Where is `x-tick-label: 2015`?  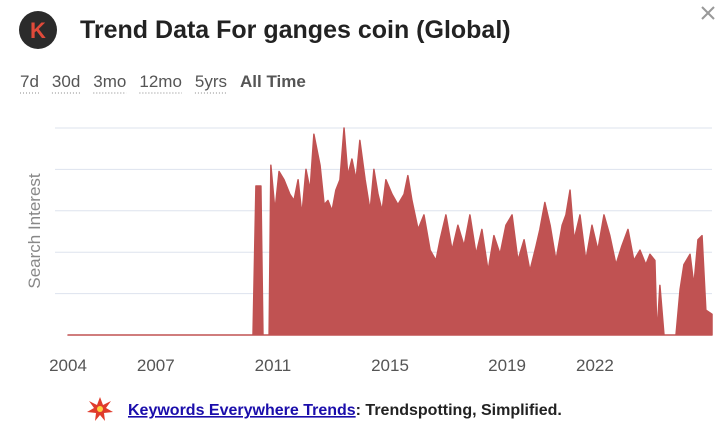 x-tick-label: 2015 is located at coordinates (390, 365).